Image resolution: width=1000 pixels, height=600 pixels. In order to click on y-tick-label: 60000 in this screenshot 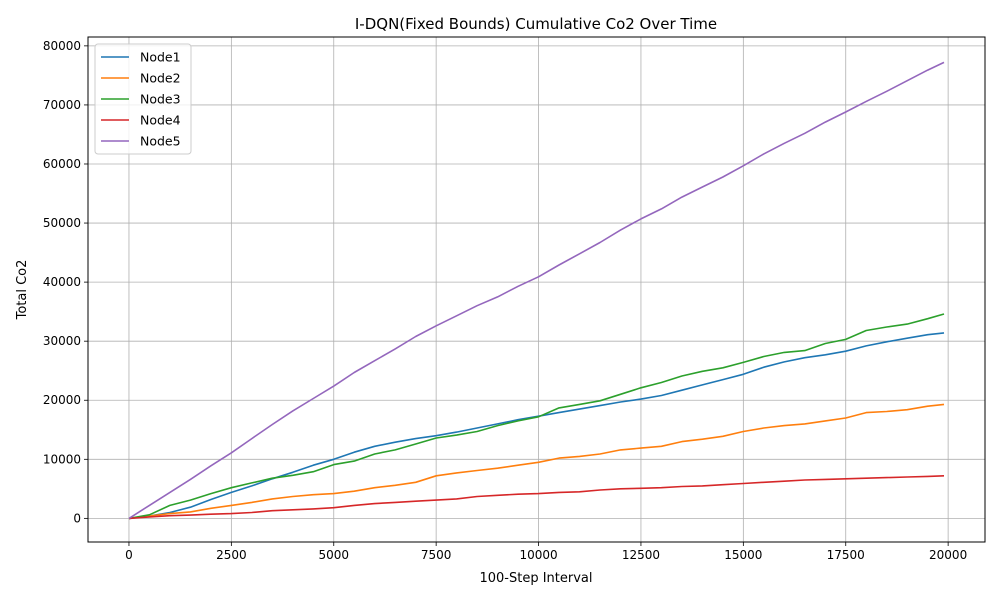, I will do `click(62, 164)`.